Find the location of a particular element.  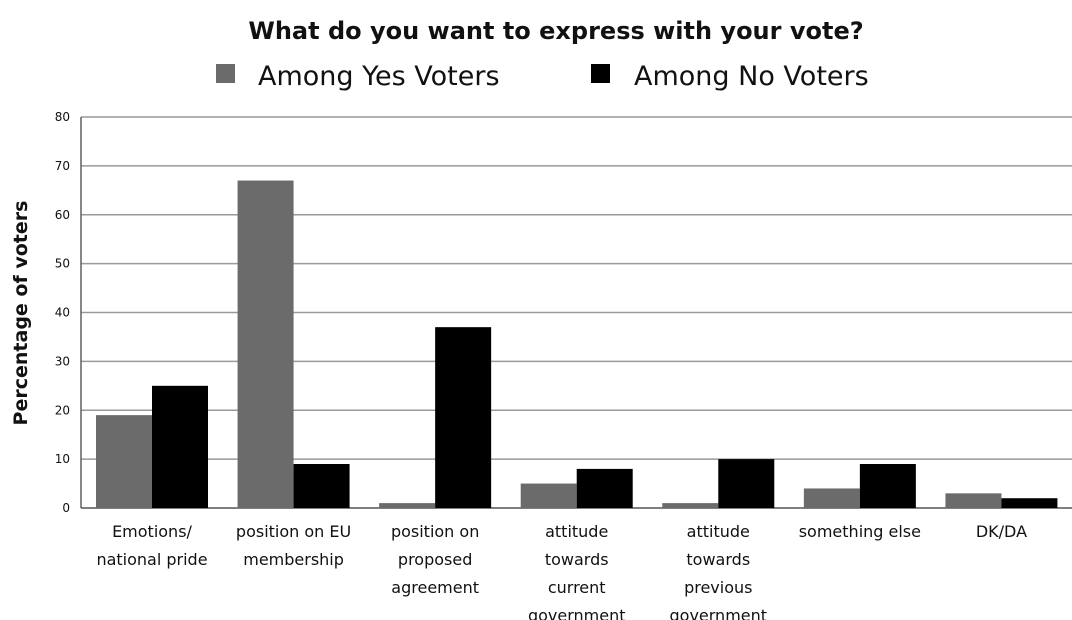

y-tick-label: 40 is located at coordinates (62, 313).